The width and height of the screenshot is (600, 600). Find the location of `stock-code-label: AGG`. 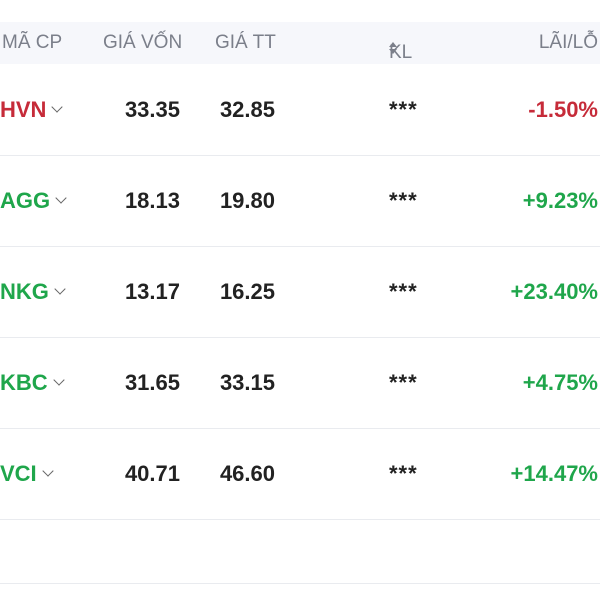

stock-code-label: AGG is located at coordinates (25, 200).